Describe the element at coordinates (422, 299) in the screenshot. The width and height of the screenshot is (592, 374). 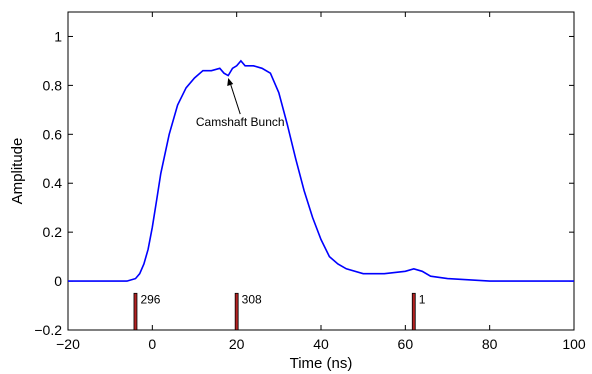
I see `bunch-marker-label: 1` at that location.